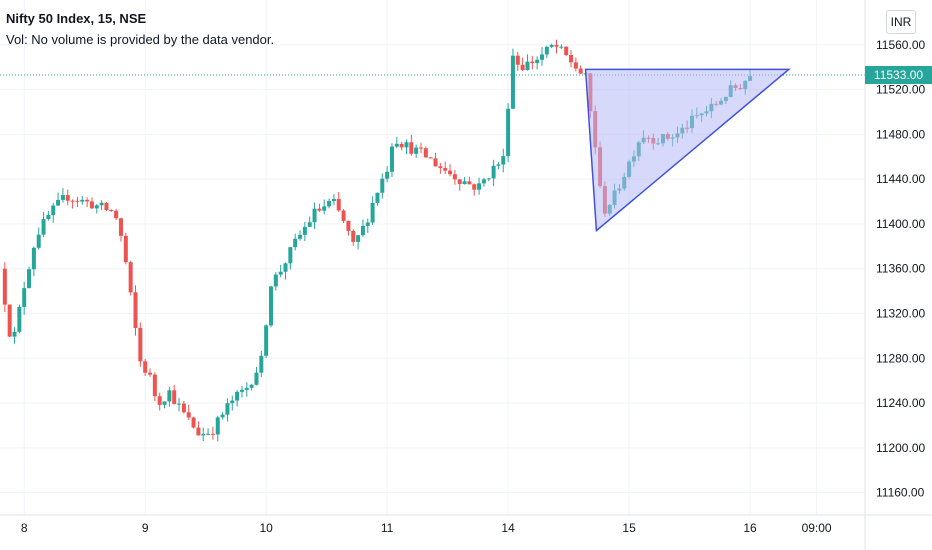  What do you see at coordinates (76, 18) in the screenshot?
I see `chart-title: Nifty 50 Index, 15, NSE` at bounding box center [76, 18].